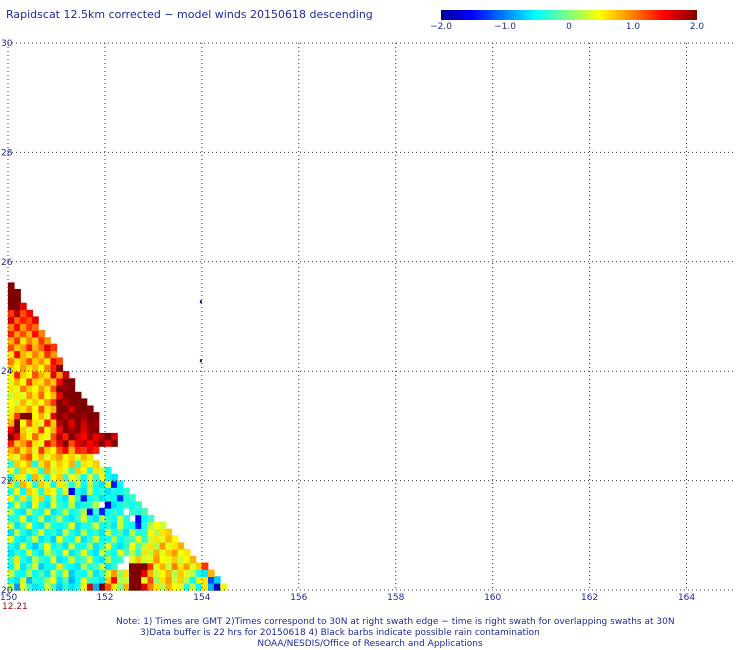 The width and height of the screenshot is (740, 650). Describe the element at coordinates (686, 596) in the screenshot. I see `x-tick-label: 164` at that location.